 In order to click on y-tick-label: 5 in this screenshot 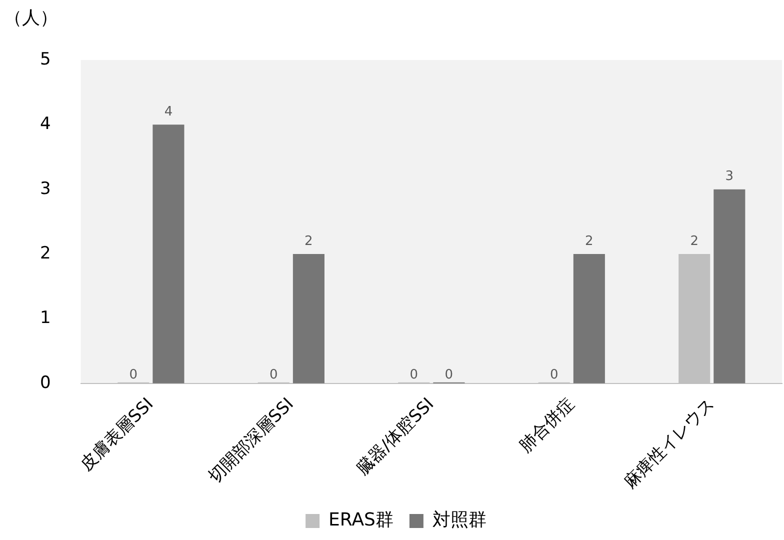, I will do `click(45, 59)`.